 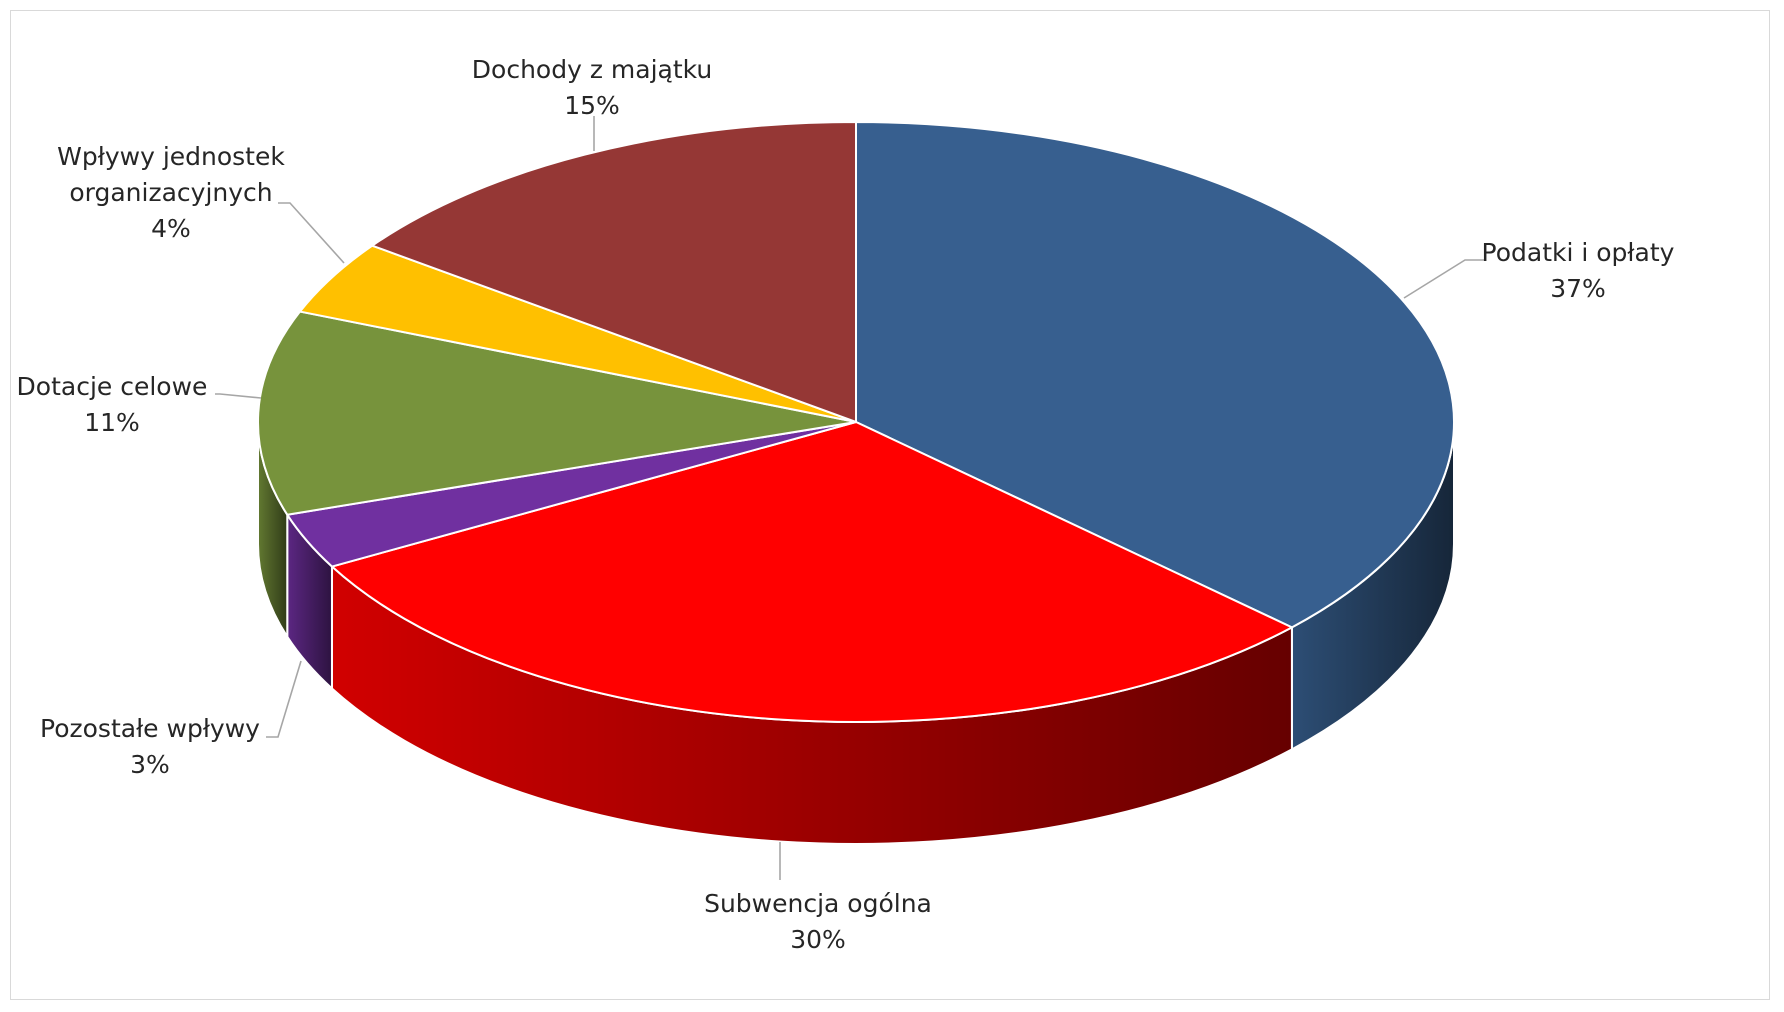 What do you see at coordinates (818, 939) in the screenshot?
I see `data-label-1-line-1: 30%` at bounding box center [818, 939].